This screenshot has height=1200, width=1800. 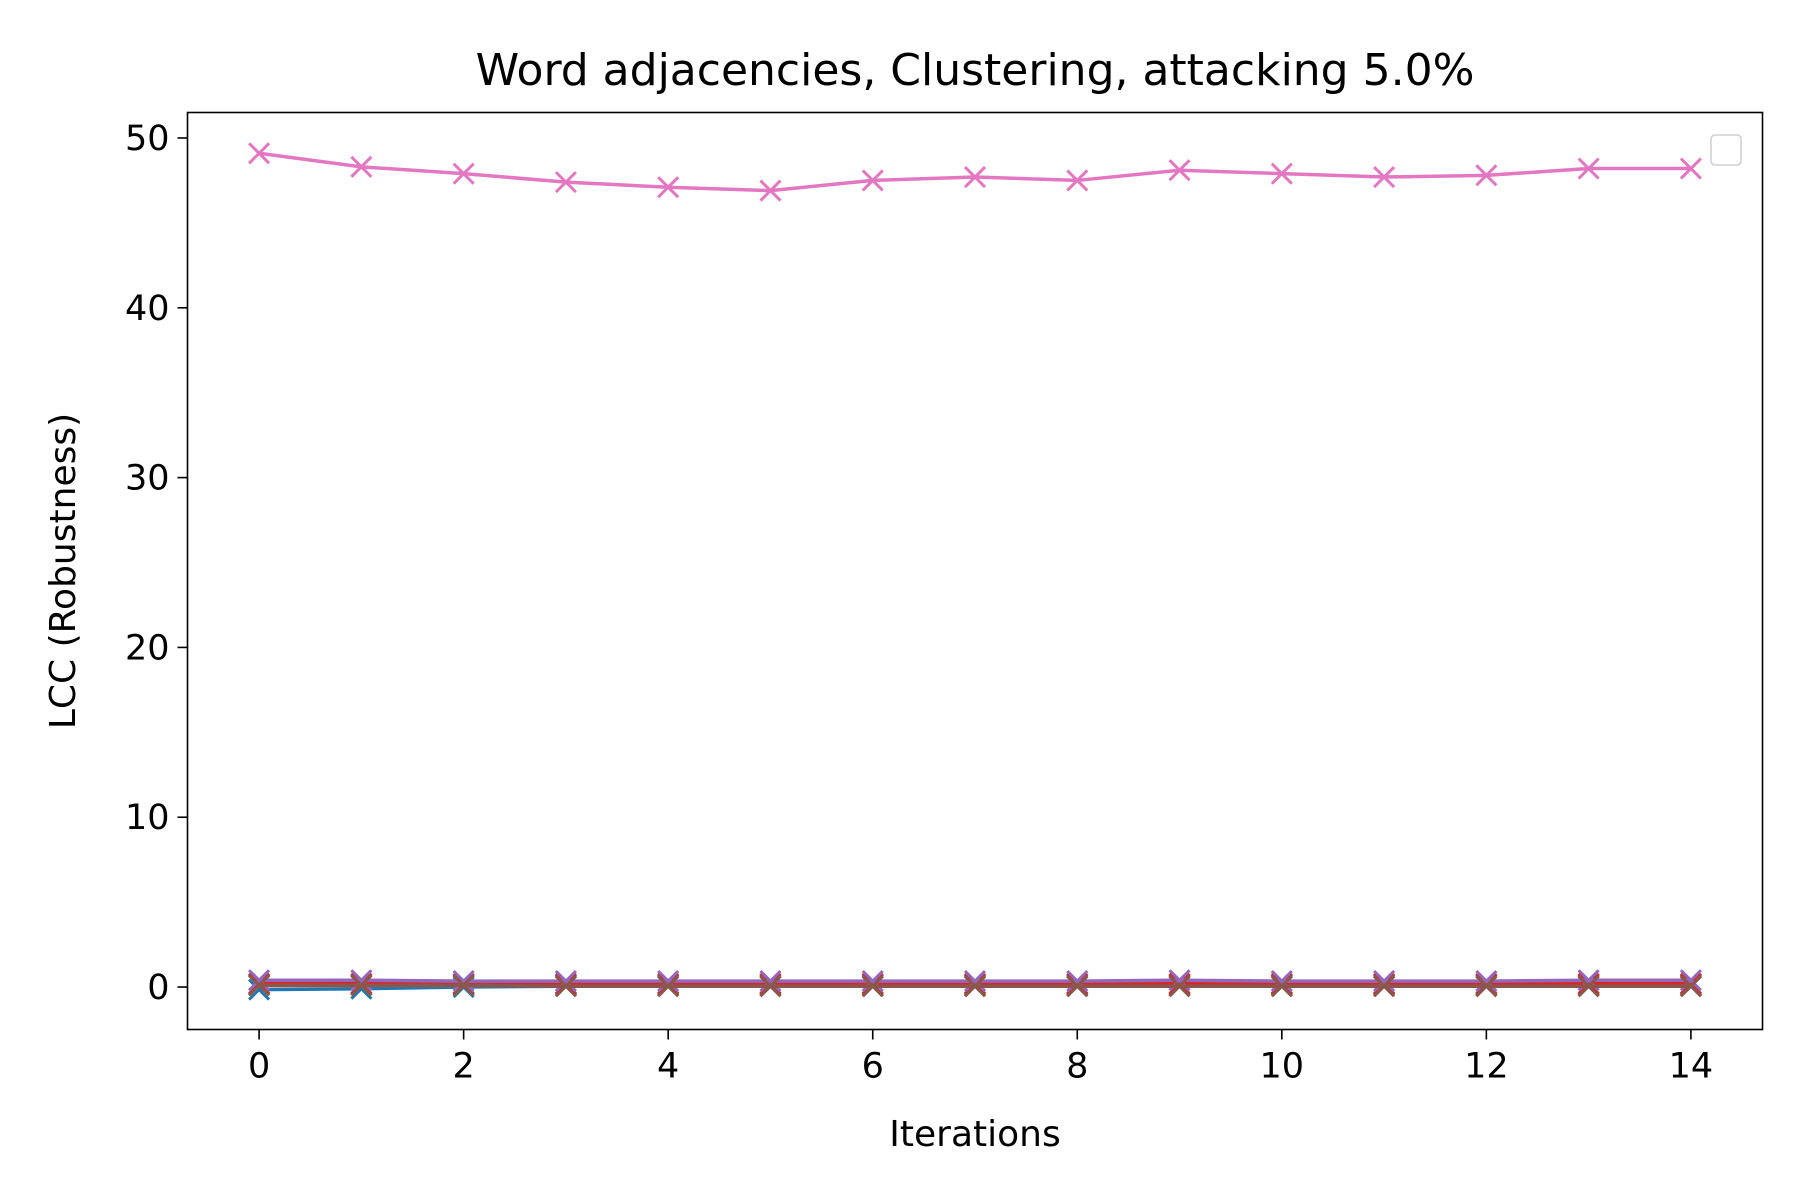 What do you see at coordinates (668, 1067) in the screenshot?
I see `x-tick-label: 4` at bounding box center [668, 1067].